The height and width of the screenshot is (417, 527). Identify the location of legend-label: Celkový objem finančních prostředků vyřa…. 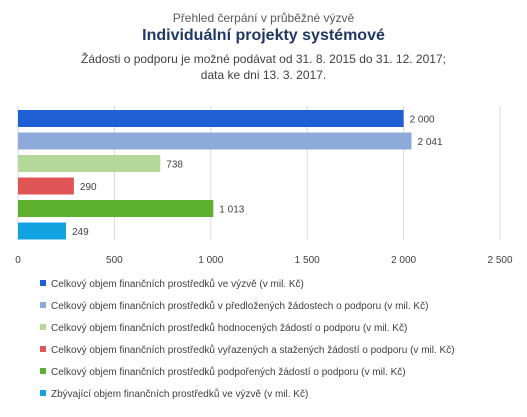
(253, 350).